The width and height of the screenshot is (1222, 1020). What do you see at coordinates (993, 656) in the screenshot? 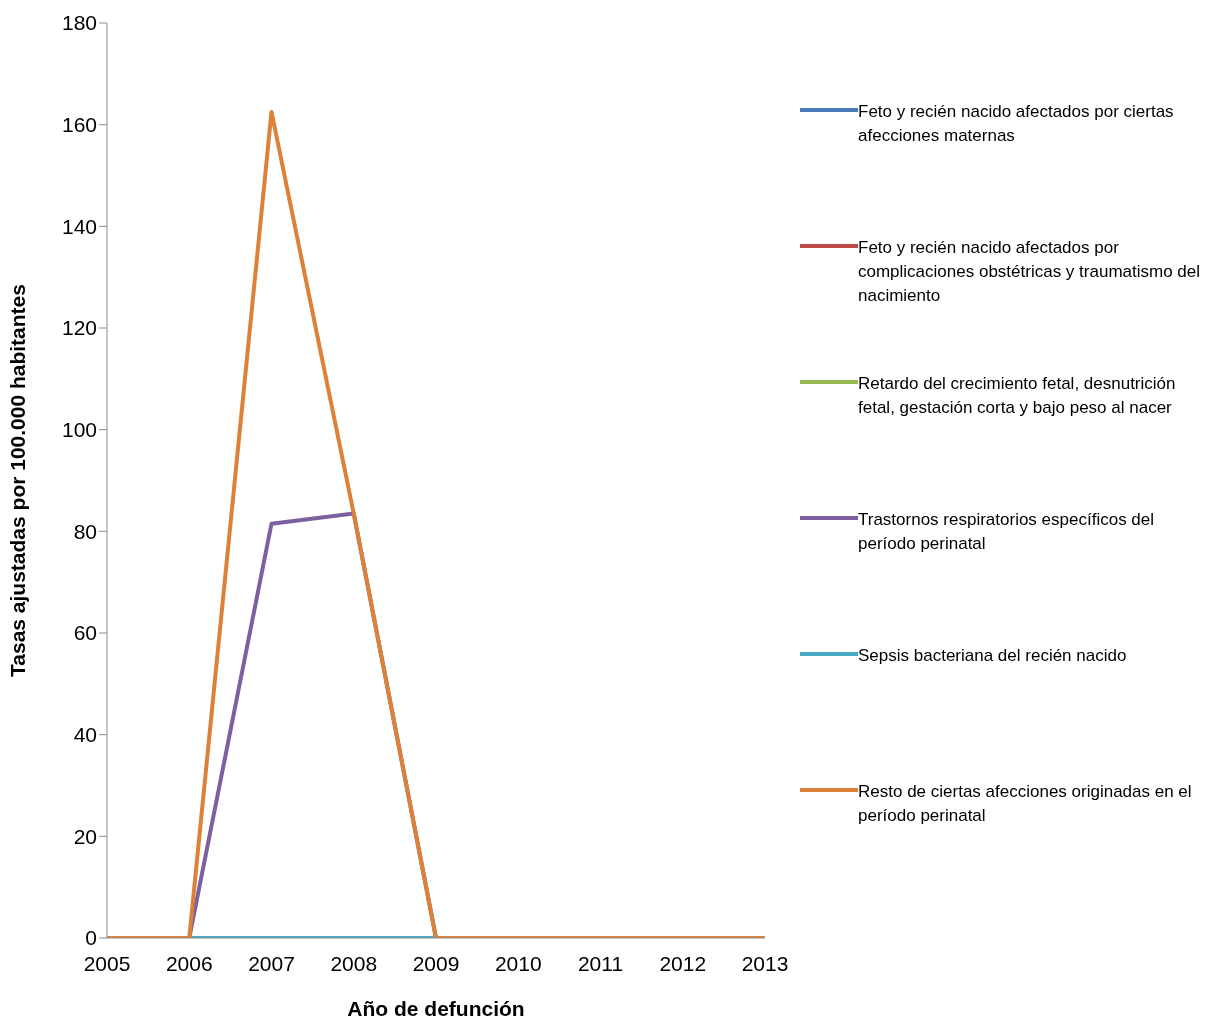
I see `legend-label: Sepsis bacteriana del recién nacido` at bounding box center [993, 656].